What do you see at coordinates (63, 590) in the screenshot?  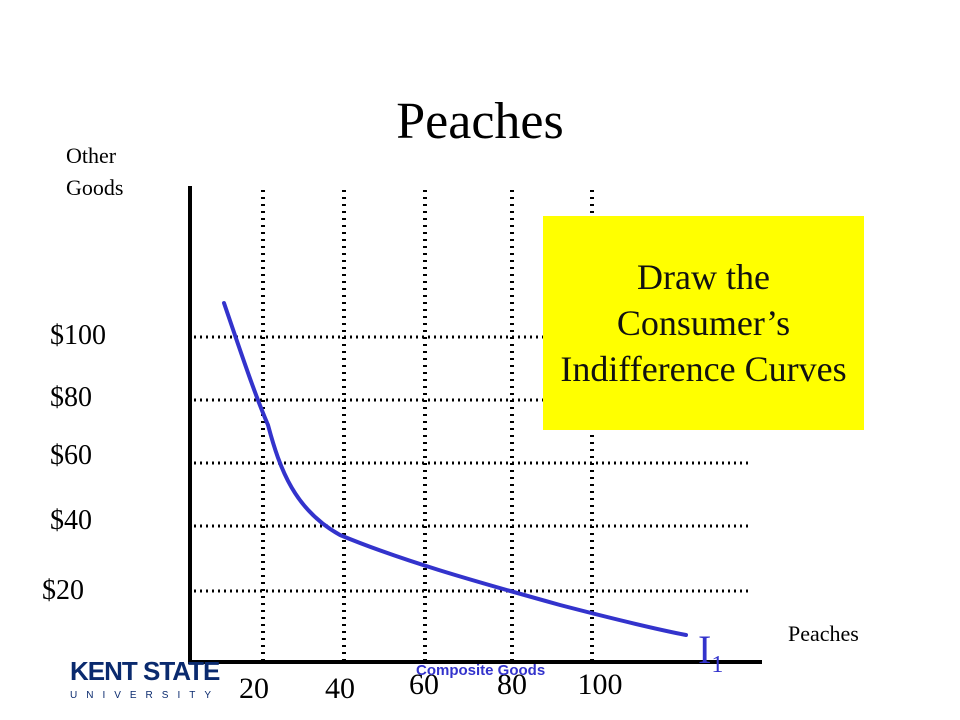 I see `y-tick-20: $20` at bounding box center [63, 590].